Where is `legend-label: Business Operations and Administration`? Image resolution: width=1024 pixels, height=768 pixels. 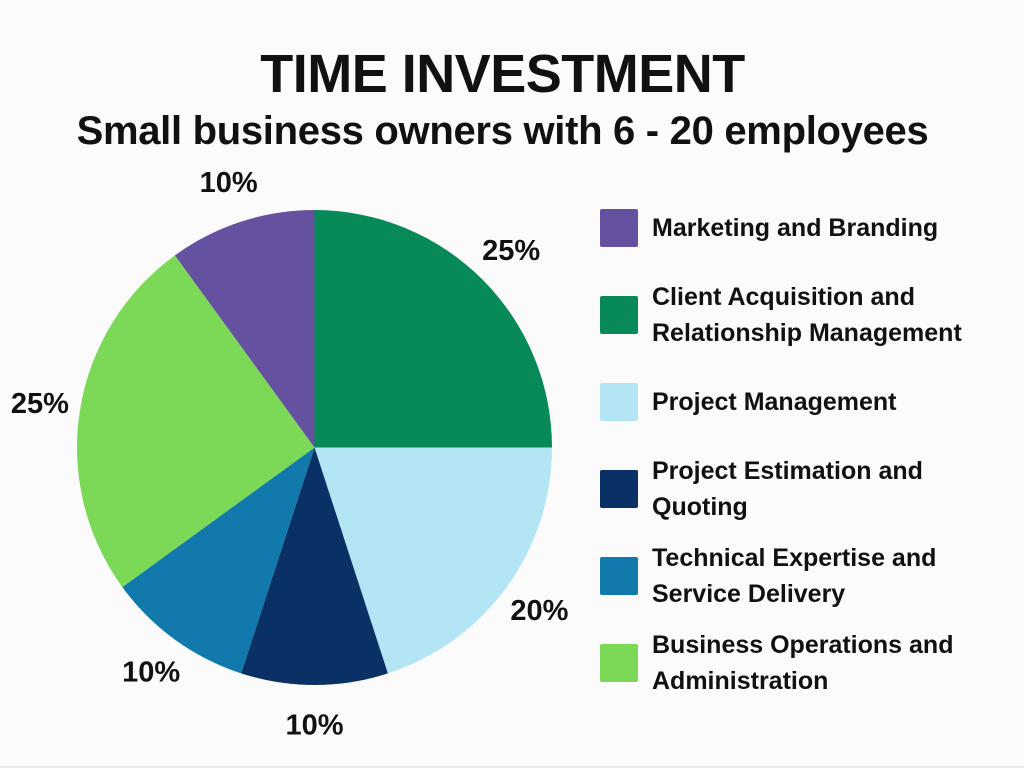 legend-label: Business Operations and Administration is located at coordinates (803, 662).